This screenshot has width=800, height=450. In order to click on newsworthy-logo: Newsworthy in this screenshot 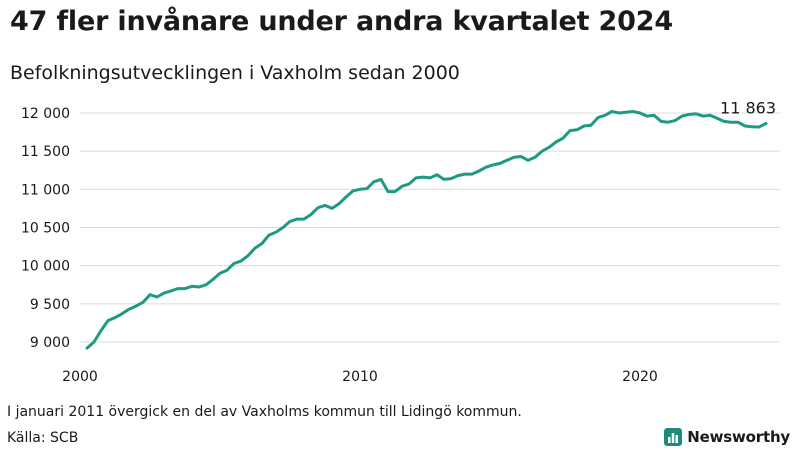, I will do `click(727, 437)`.